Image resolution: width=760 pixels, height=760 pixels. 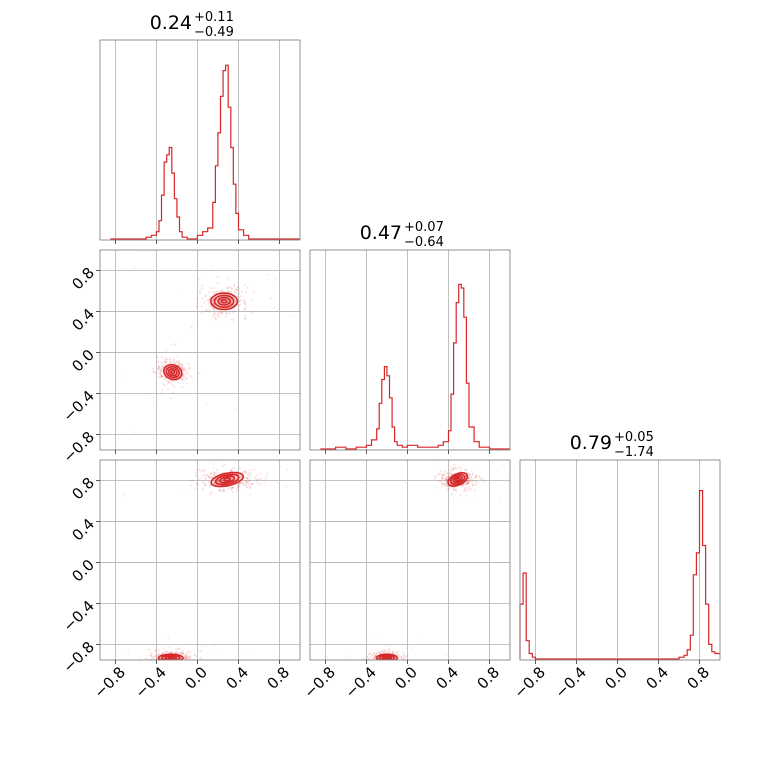 What do you see at coordinates (424, 227) in the screenshot?
I see `histogram-title-plus-2: +0.07` at bounding box center [424, 227].